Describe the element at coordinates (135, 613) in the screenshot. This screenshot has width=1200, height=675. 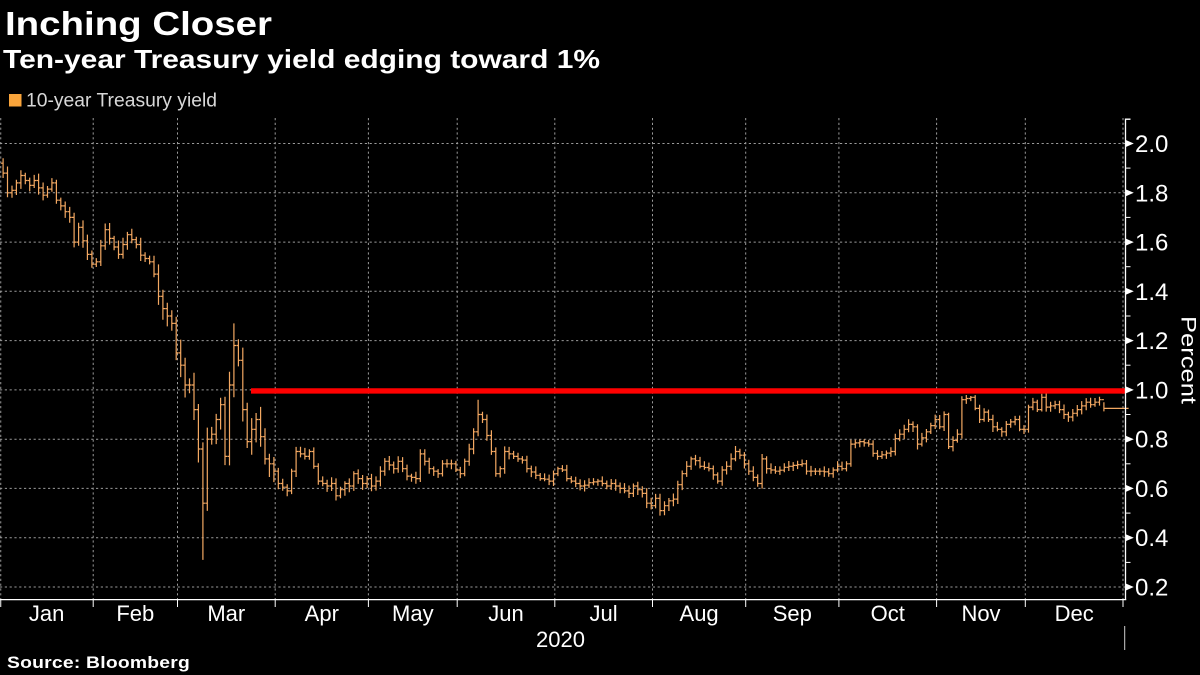
I see `svg-text: Feb` at that location.